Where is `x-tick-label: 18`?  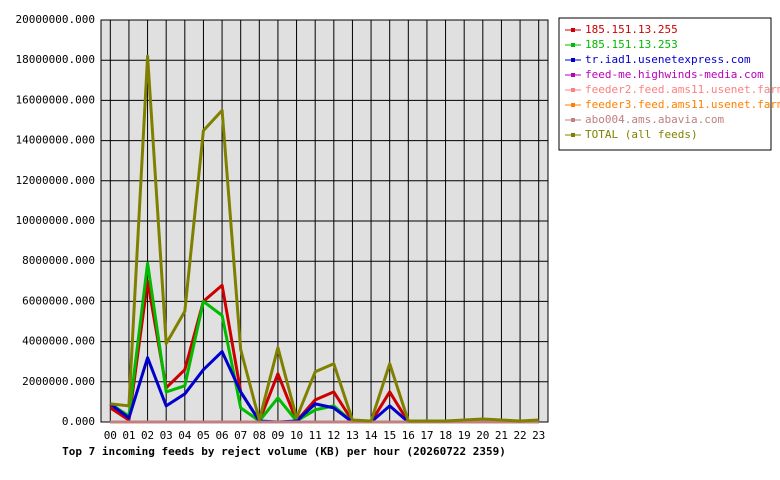 x-tick-label: 18 is located at coordinates (445, 435).